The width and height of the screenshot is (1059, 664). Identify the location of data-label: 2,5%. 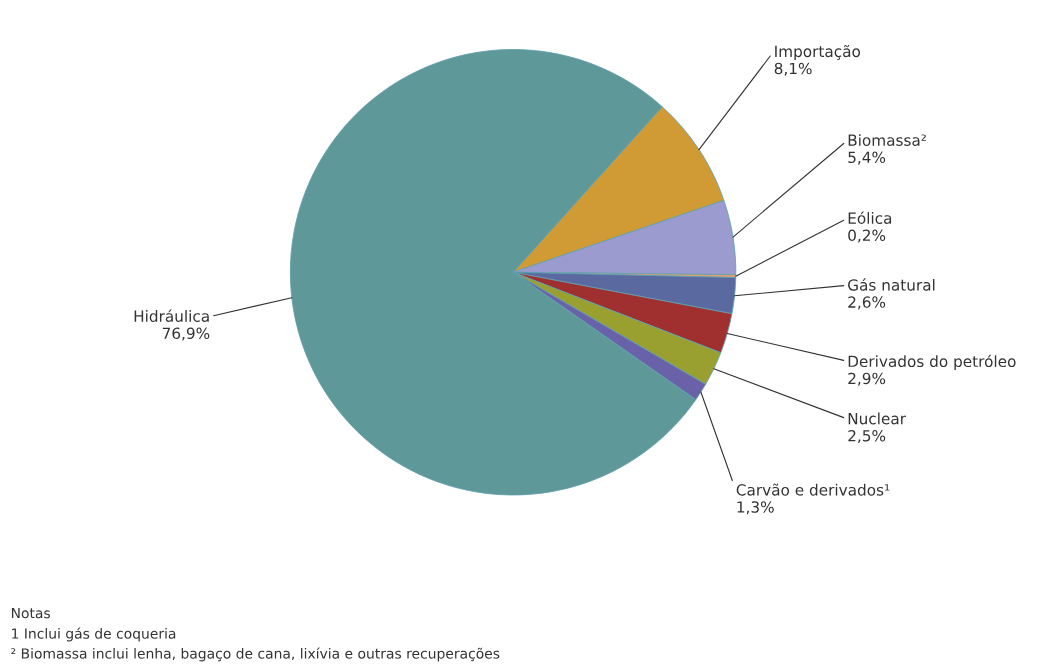
(867, 436).